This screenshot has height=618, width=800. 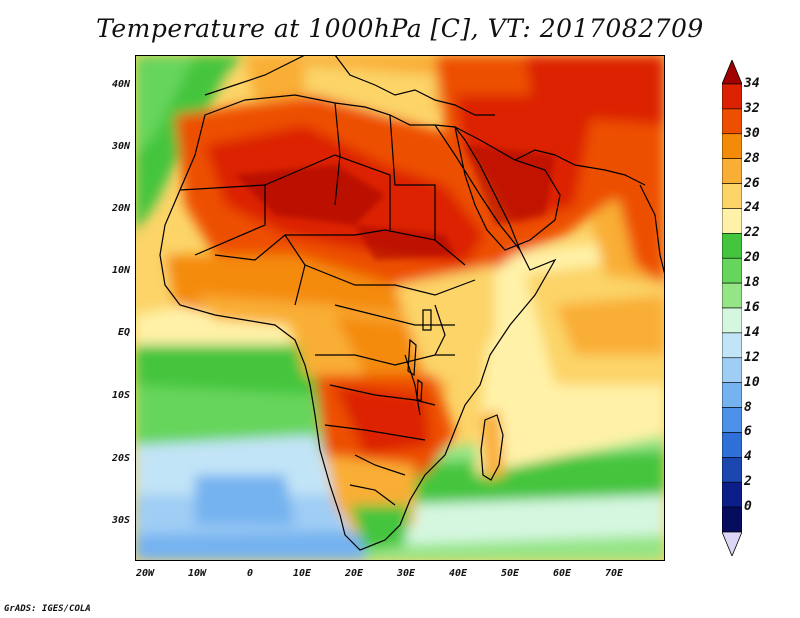 What do you see at coordinates (752, 307) in the screenshot?
I see `colorbar-label: 16` at bounding box center [752, 307].